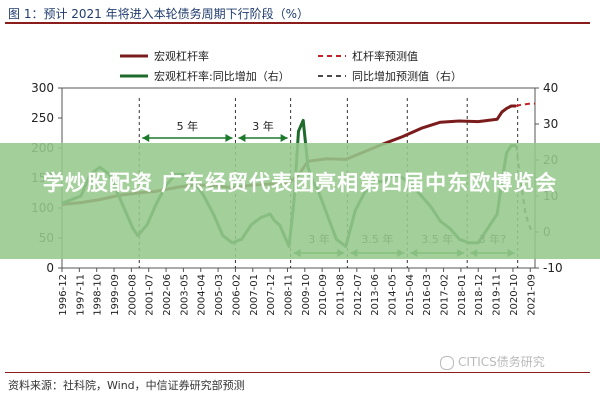  I want to click on x-axis-label: 2006-02, so click(236, 295).